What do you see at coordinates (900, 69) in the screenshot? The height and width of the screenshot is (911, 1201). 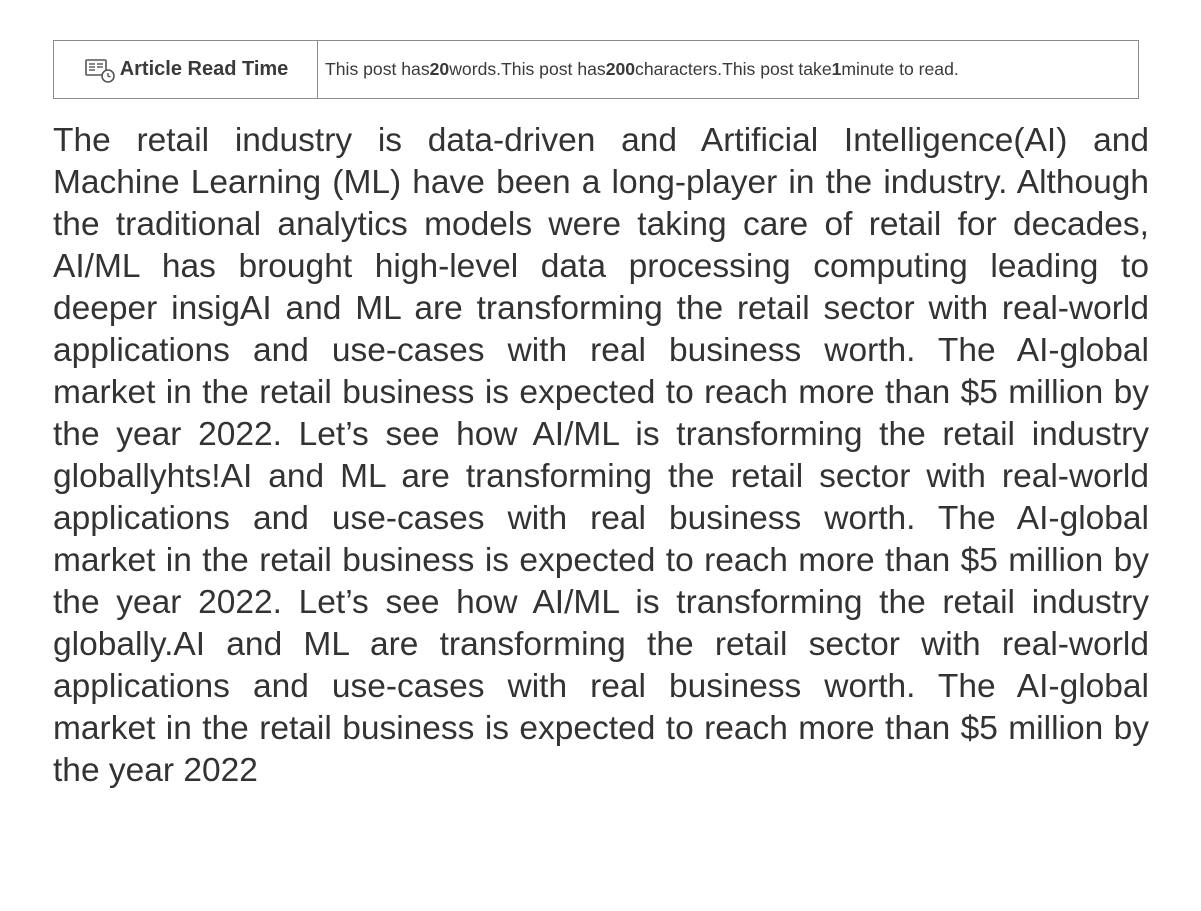 I see `time-suffix: minute to read.` at bounding box center [900, 69].